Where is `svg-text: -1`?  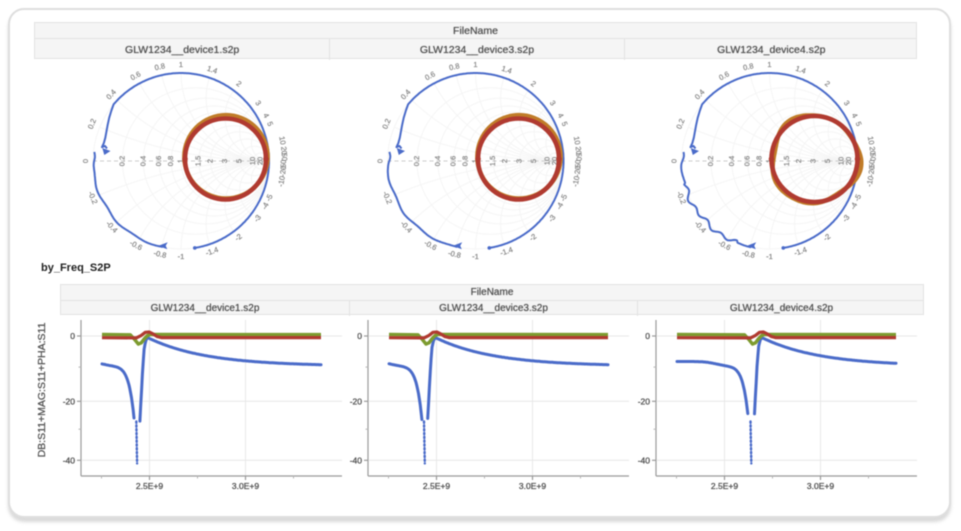 svg-text: -1 is located at coordinates (181, 256).